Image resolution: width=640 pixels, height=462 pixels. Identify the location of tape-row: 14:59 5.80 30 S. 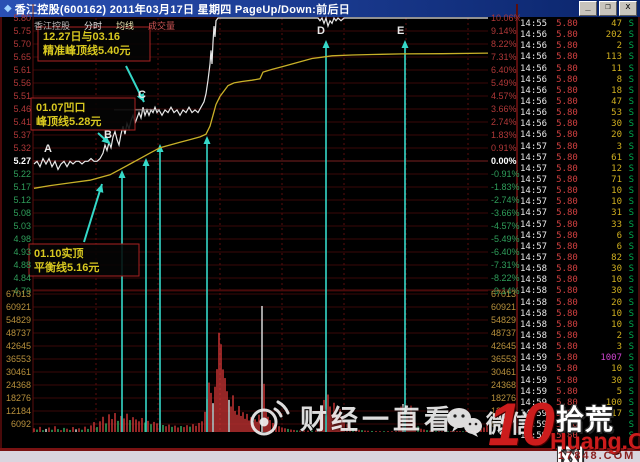
(579, 381).